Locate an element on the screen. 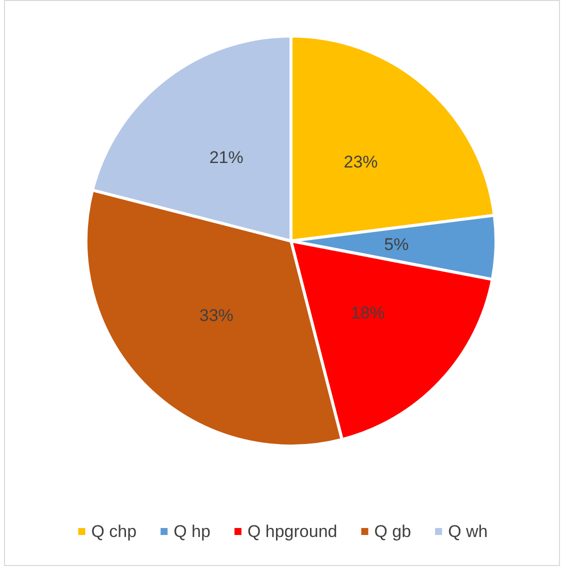 The image size is (566, 570). data-label: 33% is located at coordinates (216, 316).